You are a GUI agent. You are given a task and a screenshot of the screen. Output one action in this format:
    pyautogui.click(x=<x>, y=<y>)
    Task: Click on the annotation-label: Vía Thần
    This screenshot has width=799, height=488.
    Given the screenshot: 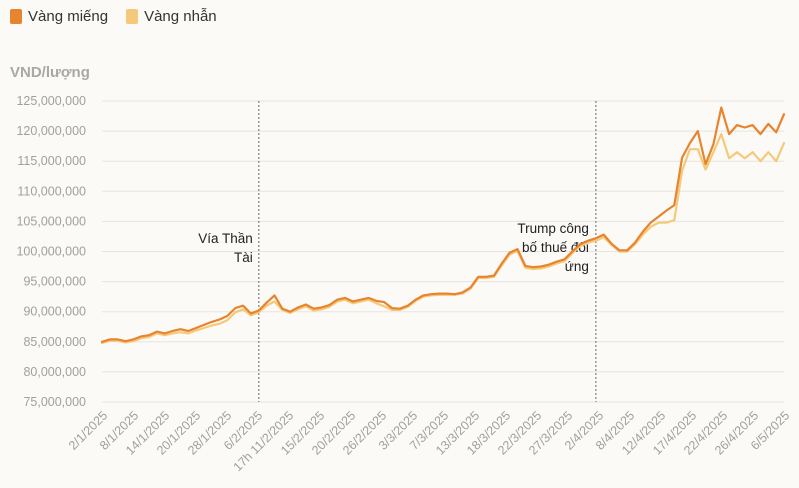 What is the action you would take?
    pyautogui.click(x=225, y=238)
    